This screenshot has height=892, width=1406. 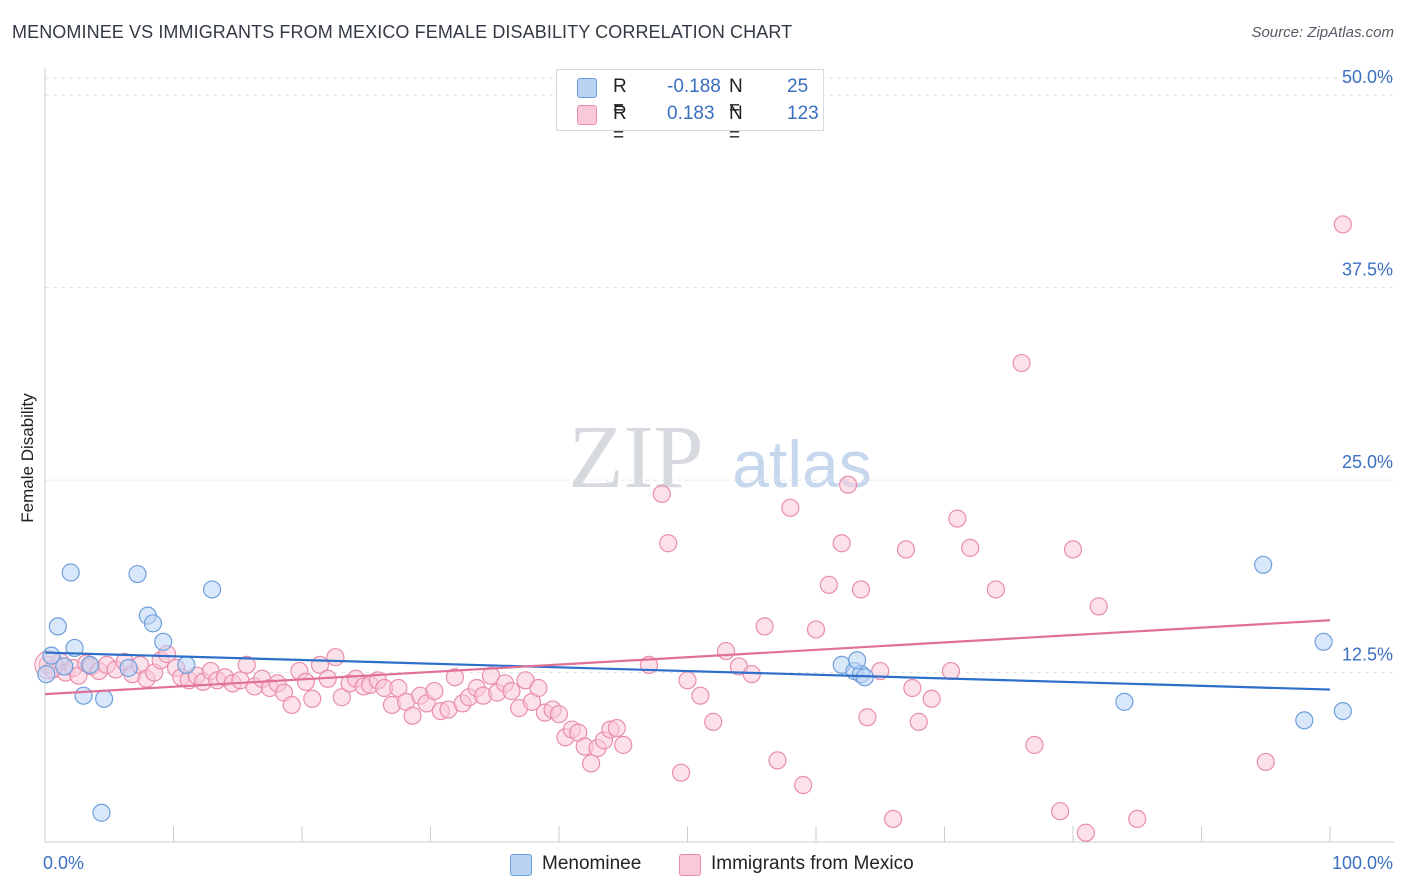 I want to click on legend-swatch-menominee, so click(x=587, y=88).